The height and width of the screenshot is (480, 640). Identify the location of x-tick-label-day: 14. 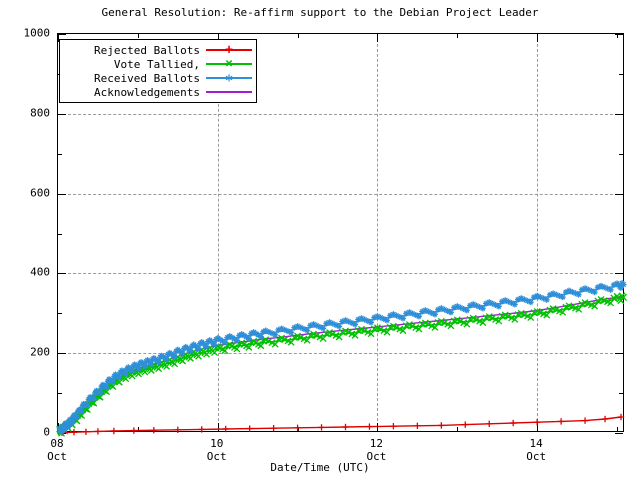
(536, 443).